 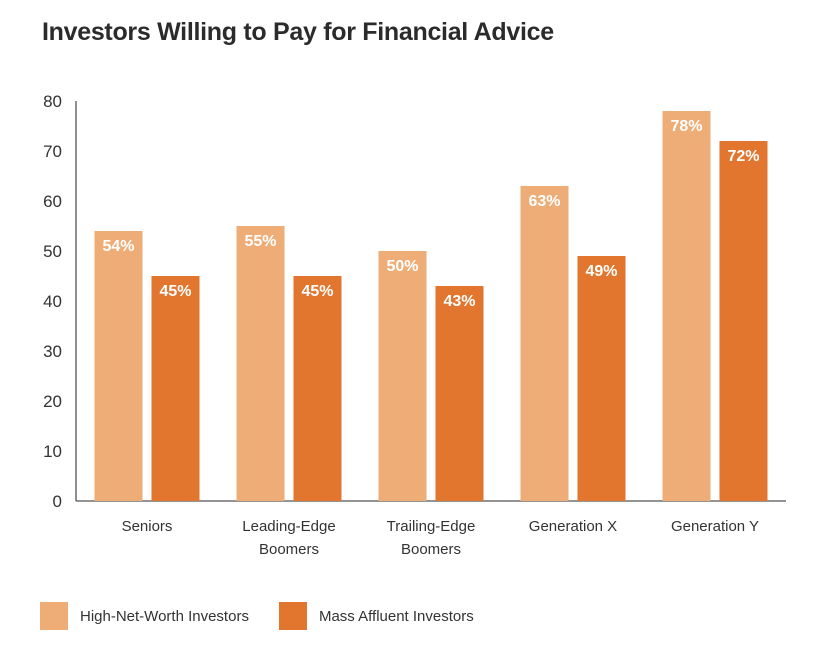 I want to click on legend-label-high-net-worth: High-Net-Worth Investors, so click(x=164, y=616).